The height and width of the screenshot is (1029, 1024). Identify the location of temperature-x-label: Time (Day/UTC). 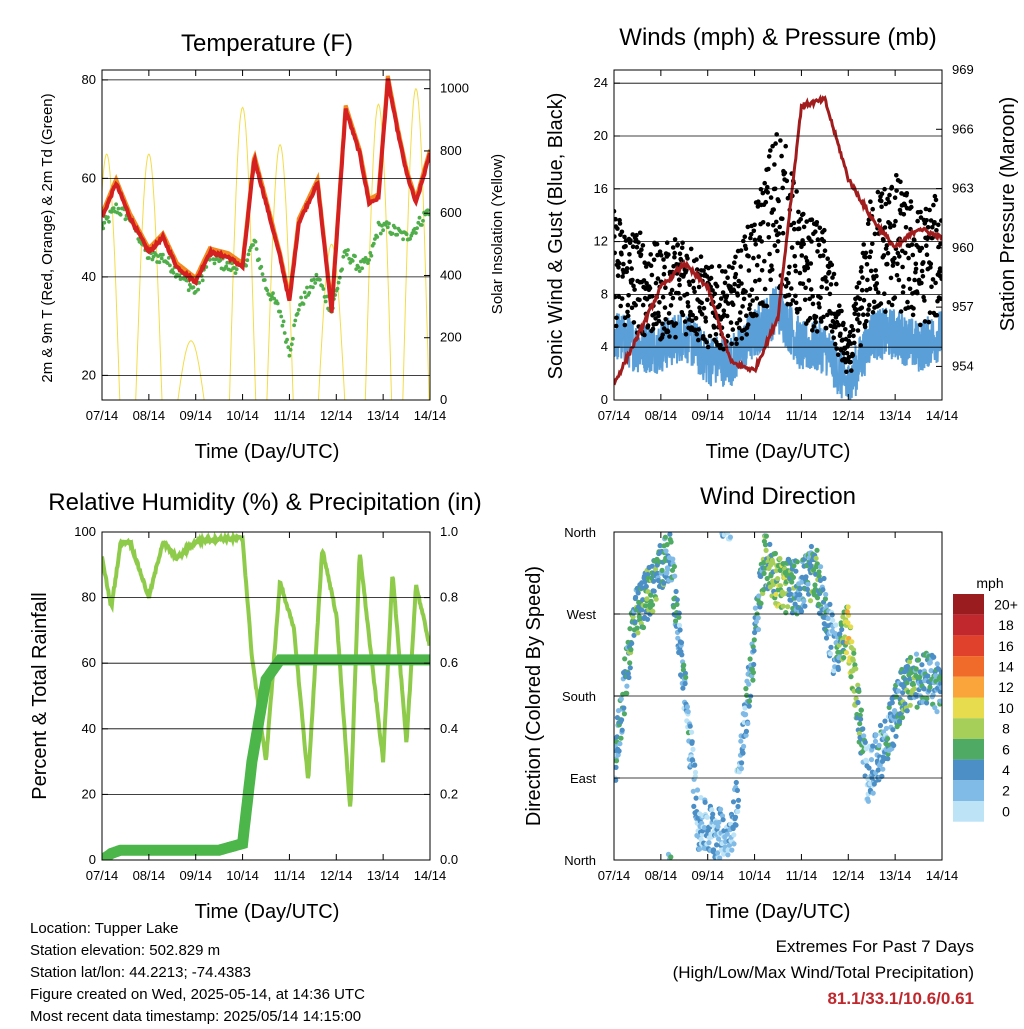
(267, 452).